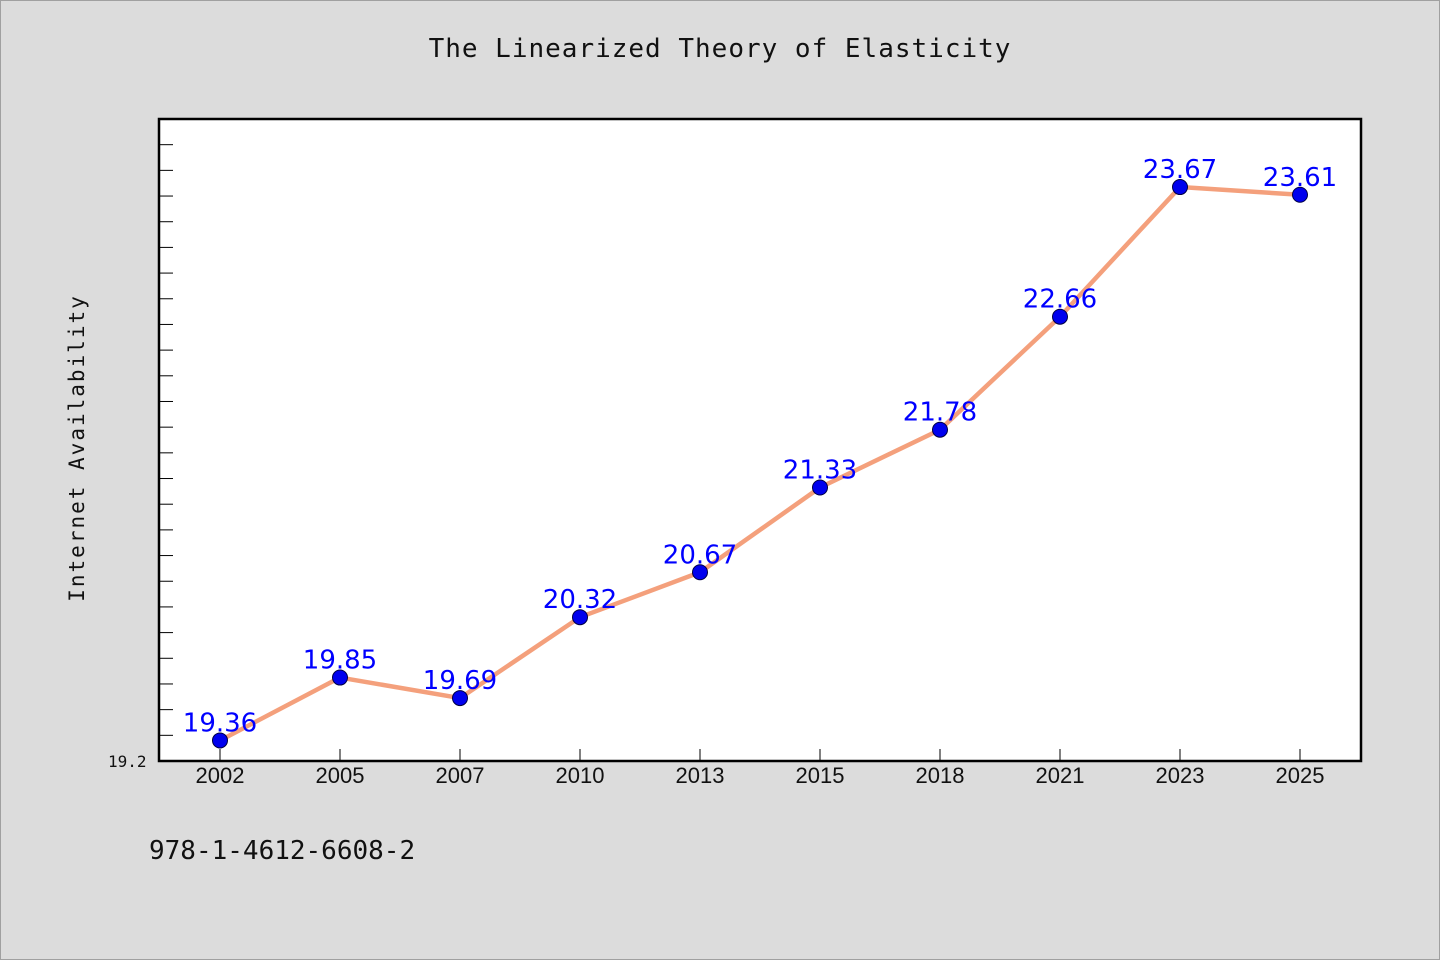 The width and height of the screenshot is (1440, 960). I want to click on x-tick-label: 2002, so click(220, 775).